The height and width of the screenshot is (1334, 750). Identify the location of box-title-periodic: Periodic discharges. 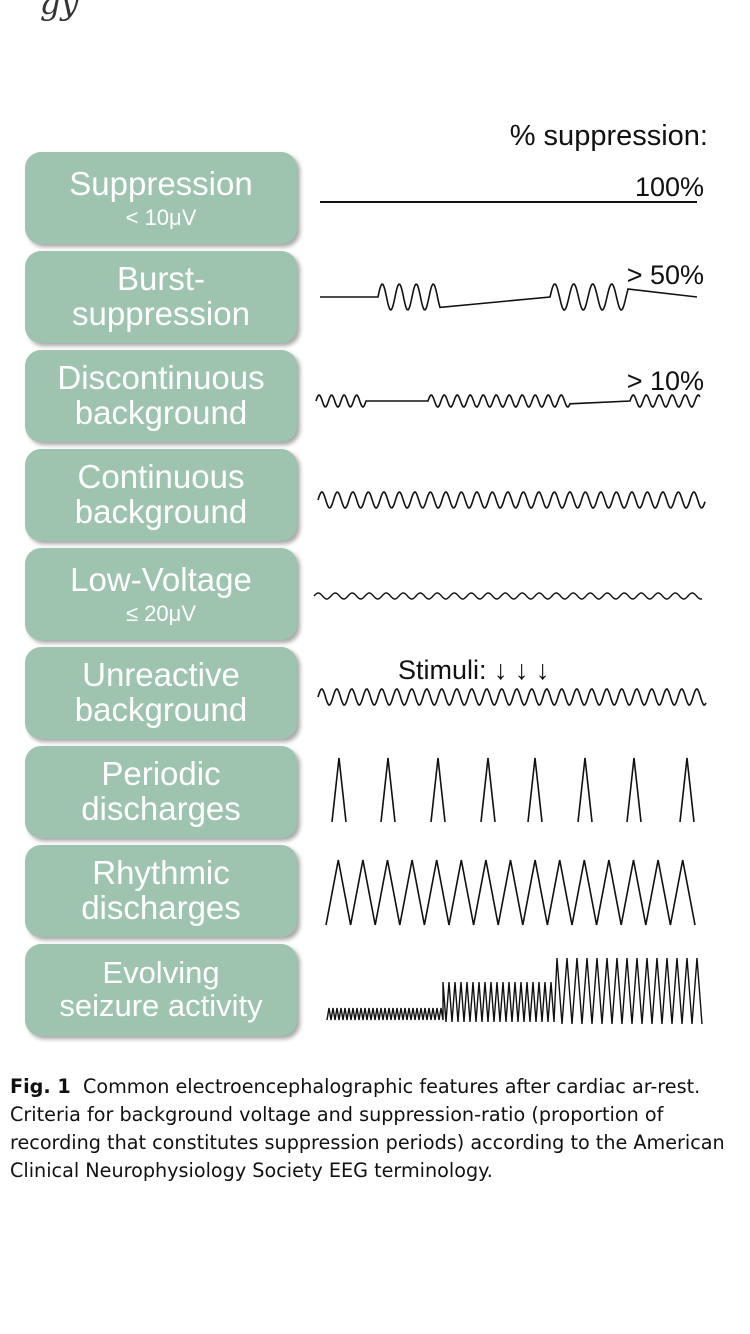
(161, 791).